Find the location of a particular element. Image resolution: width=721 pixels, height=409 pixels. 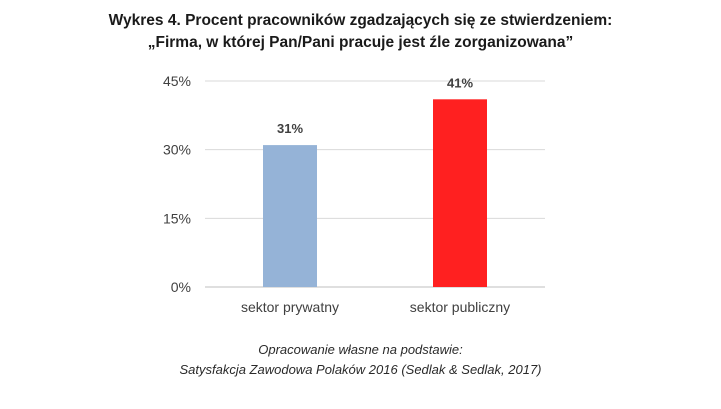

y-tick-label: 45% is located at coordinates (177, 81).